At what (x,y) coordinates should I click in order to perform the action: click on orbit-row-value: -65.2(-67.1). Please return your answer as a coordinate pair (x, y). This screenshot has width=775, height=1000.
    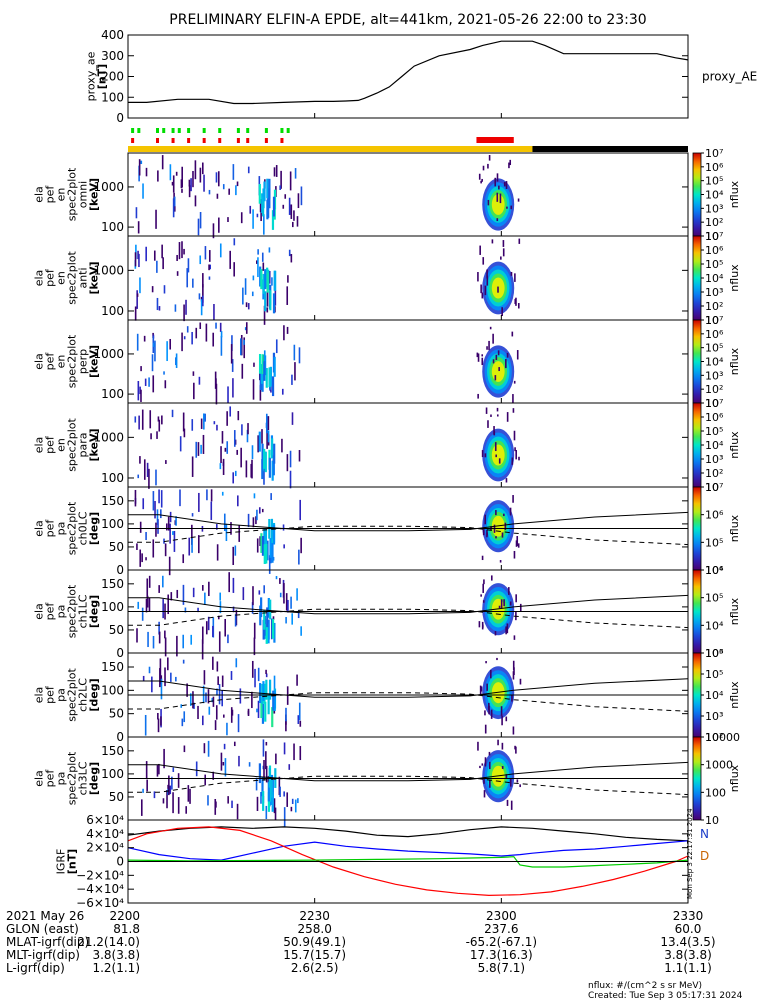
    Looking at the image, I should click on (501, 942).